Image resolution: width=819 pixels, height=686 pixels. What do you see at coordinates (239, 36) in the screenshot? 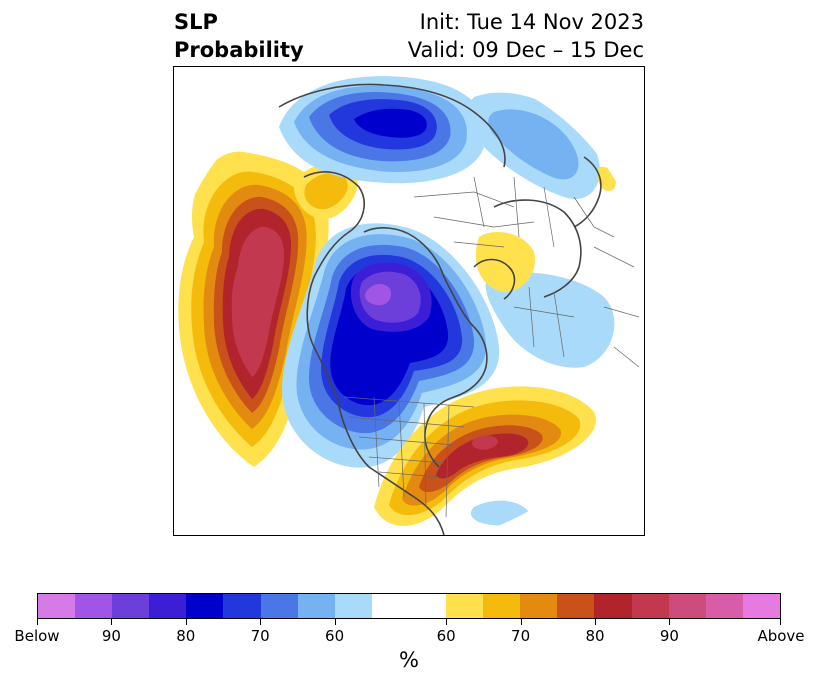
I see `map-title-variable: SLP Probability` at bounding box center [239, 36].